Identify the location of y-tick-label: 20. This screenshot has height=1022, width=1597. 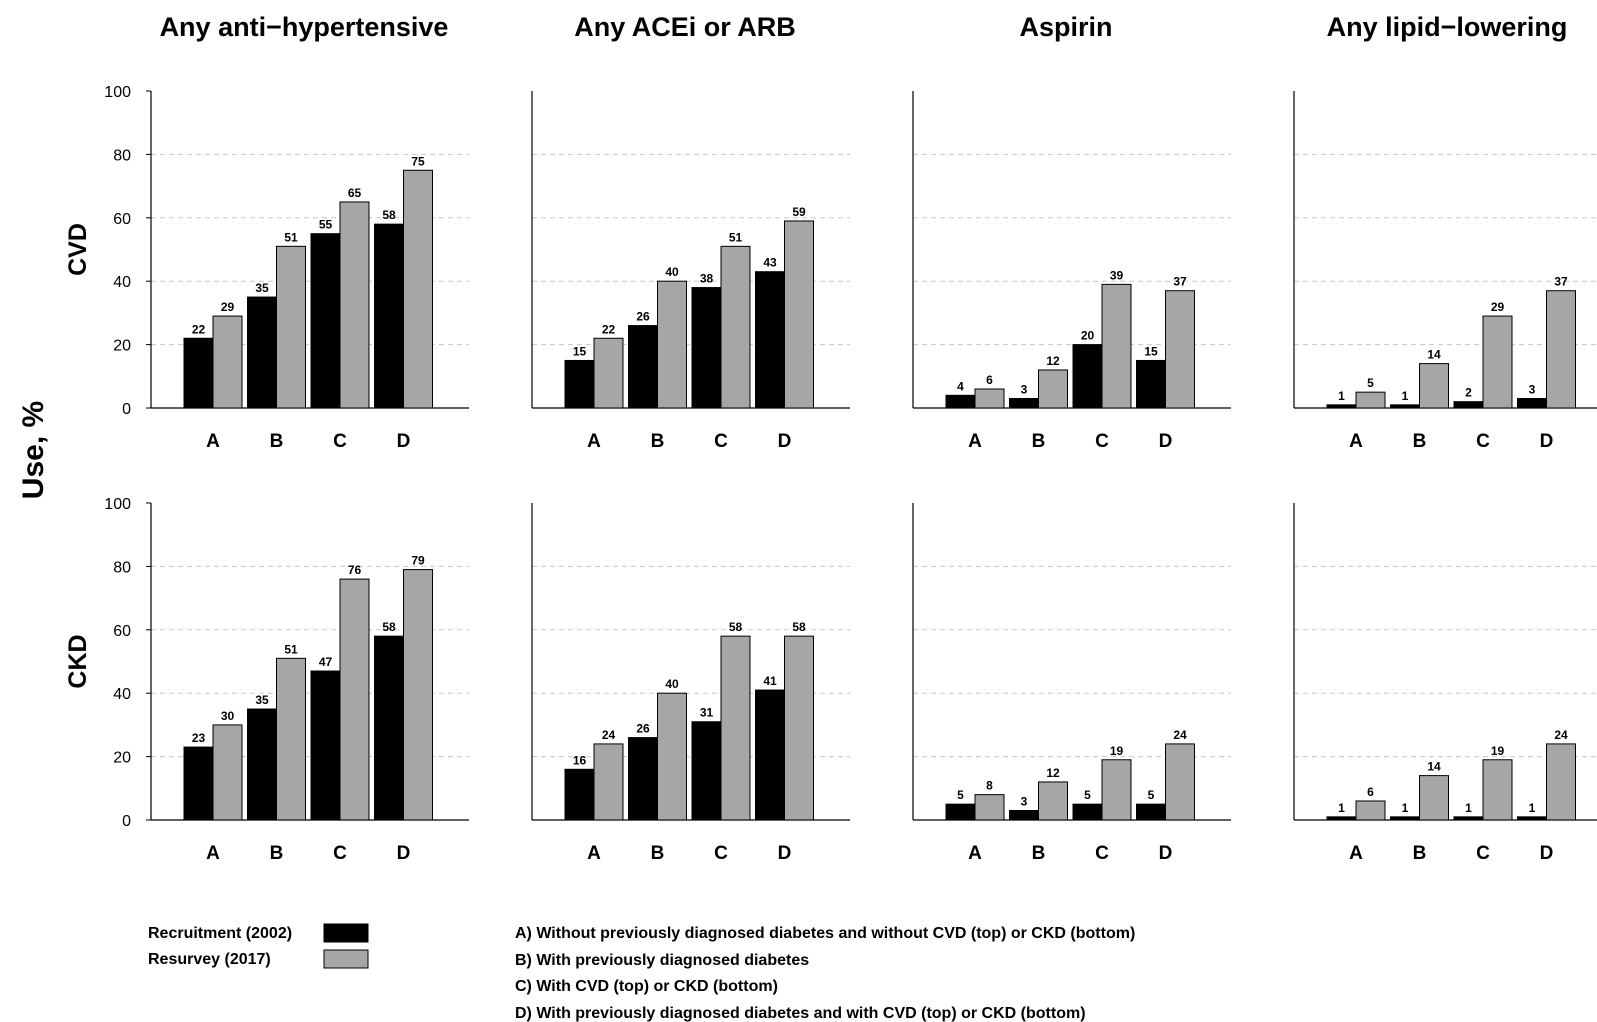
(122, 346).